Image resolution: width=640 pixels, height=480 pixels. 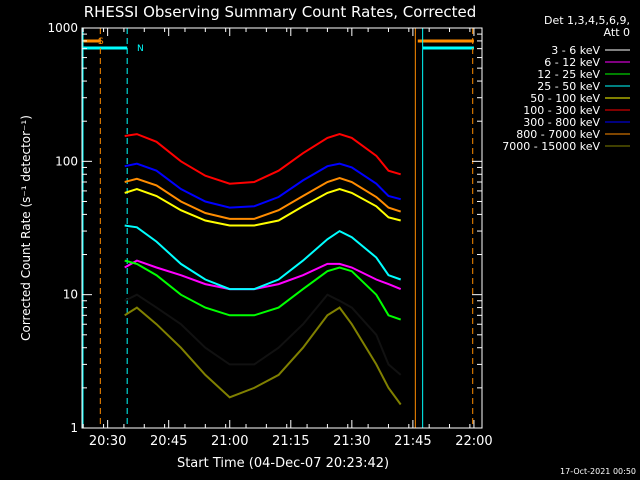 What do you see at coordinates (229, 441) in the screenshot?
I see `x-tick-label: 21:00` at bounding box center [229, 441].